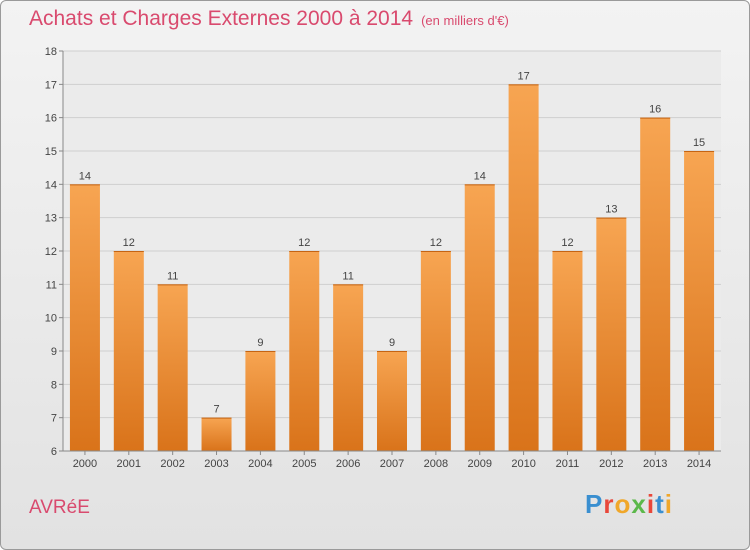 The image size is (750, 550). What do you see at coordinates (54, 419) in the screenshot?
I see `y-tick-label: 7` at bounding box center [54, 419].